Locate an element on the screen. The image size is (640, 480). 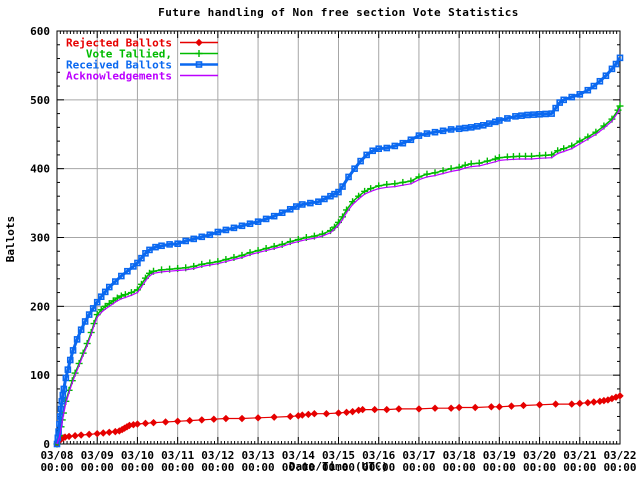
legend-label: Rejected Ballots is located at coordinates (119, 43).